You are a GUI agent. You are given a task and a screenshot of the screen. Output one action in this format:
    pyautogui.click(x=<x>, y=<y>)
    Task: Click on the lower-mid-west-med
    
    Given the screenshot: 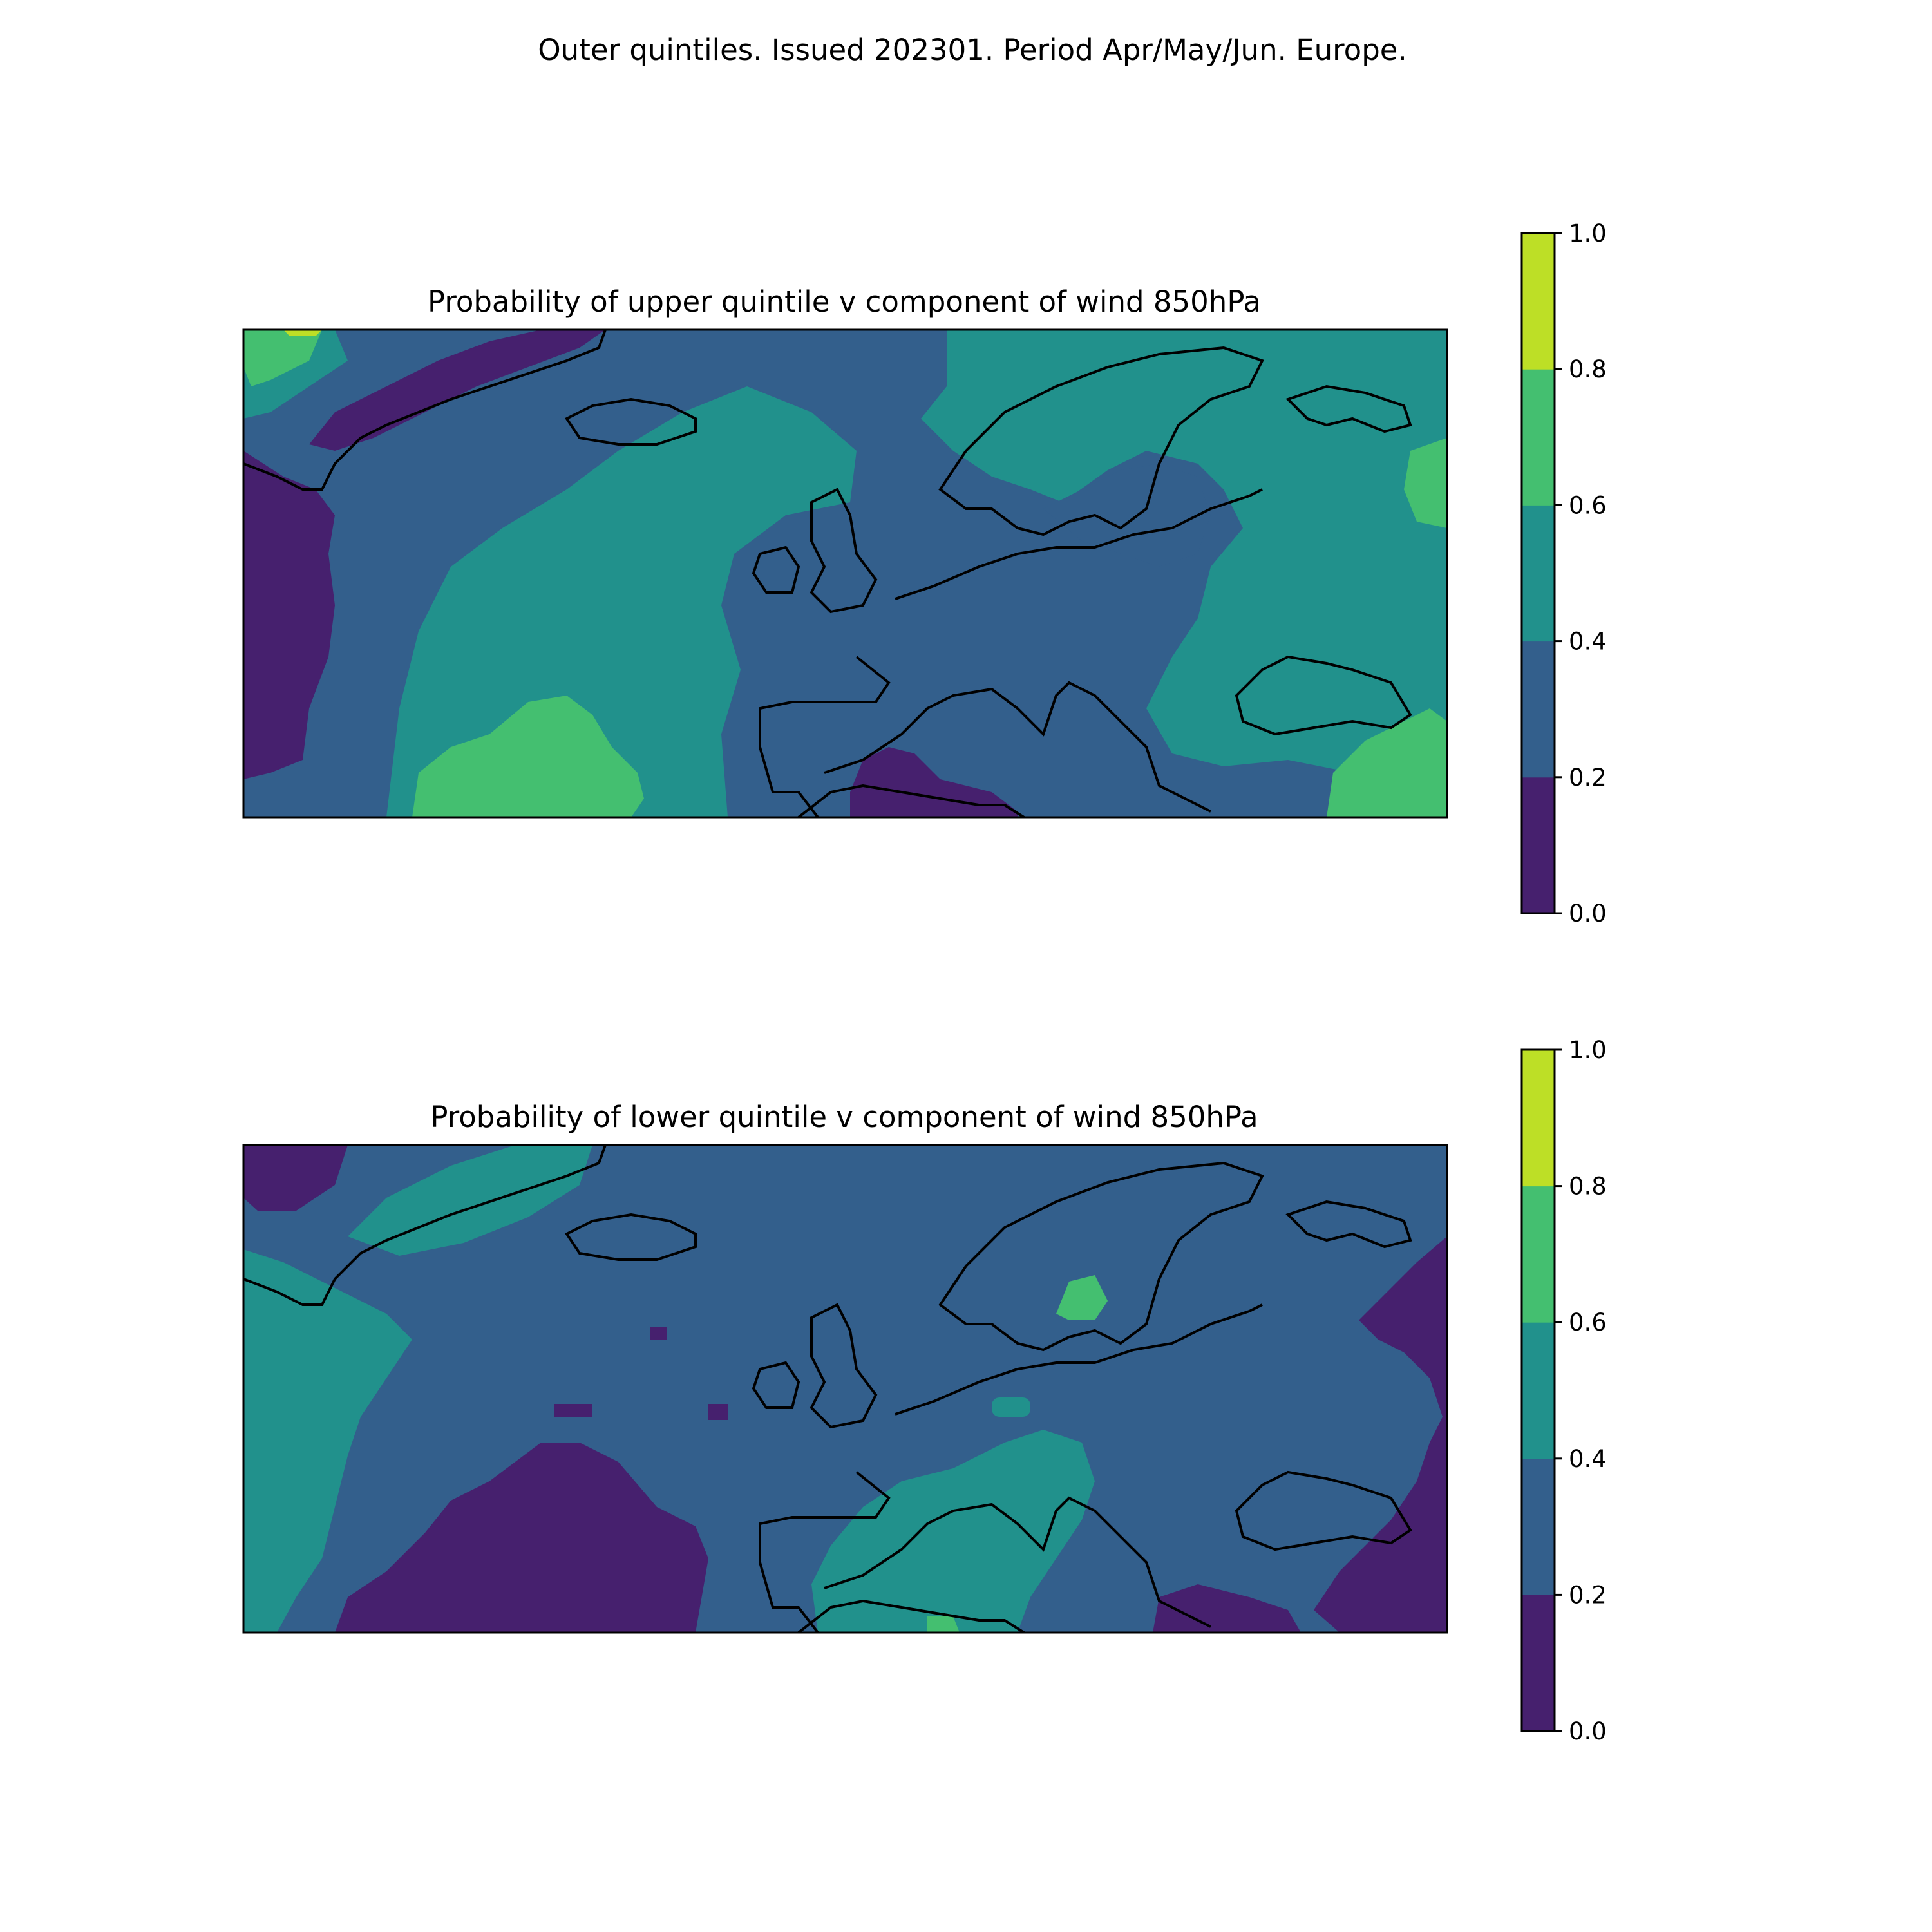 What is the action you would take?
    pyautogui.click(x=953, y=1531)
    